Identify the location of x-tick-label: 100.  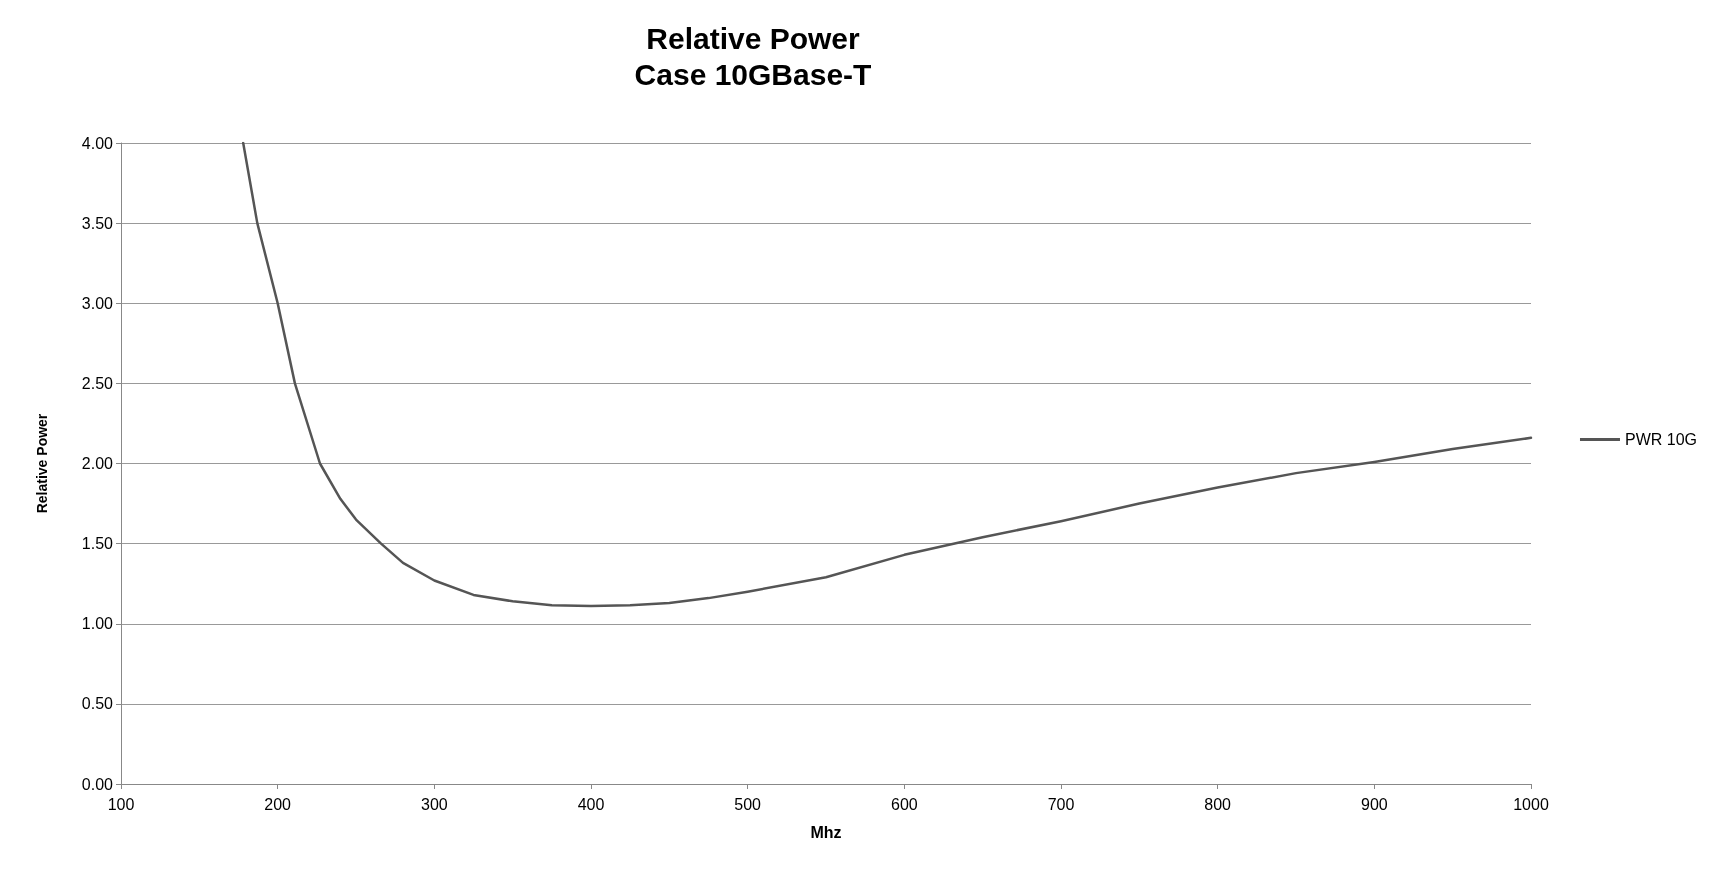
(121, 804).